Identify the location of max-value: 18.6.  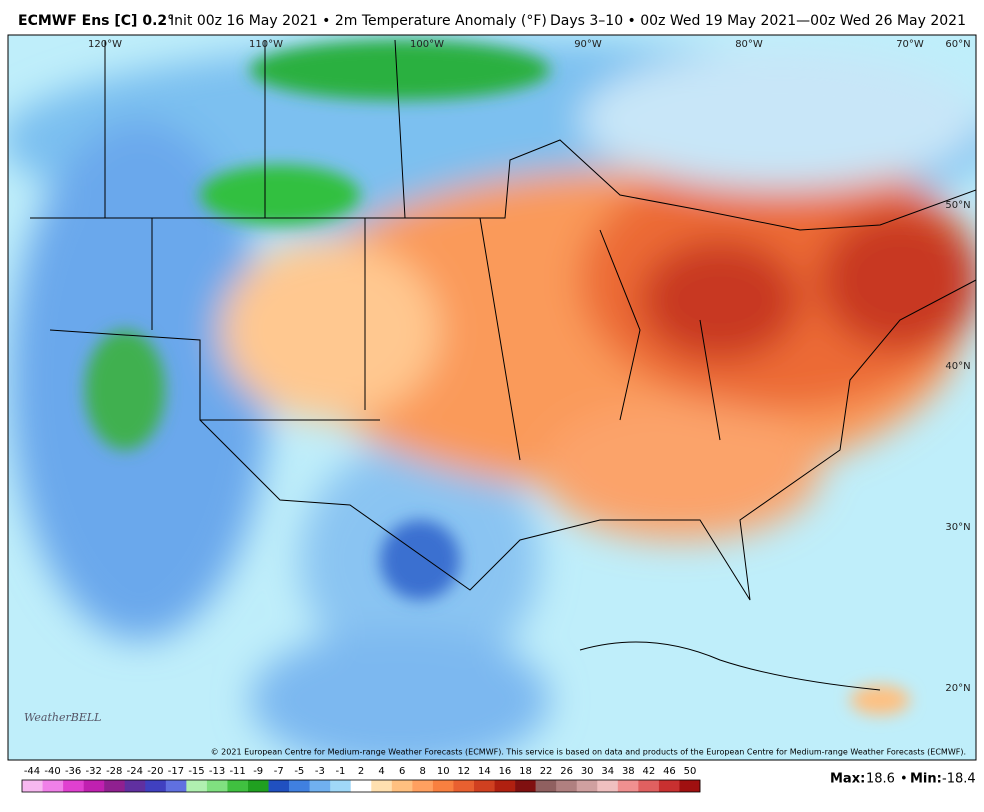
(880, 779).